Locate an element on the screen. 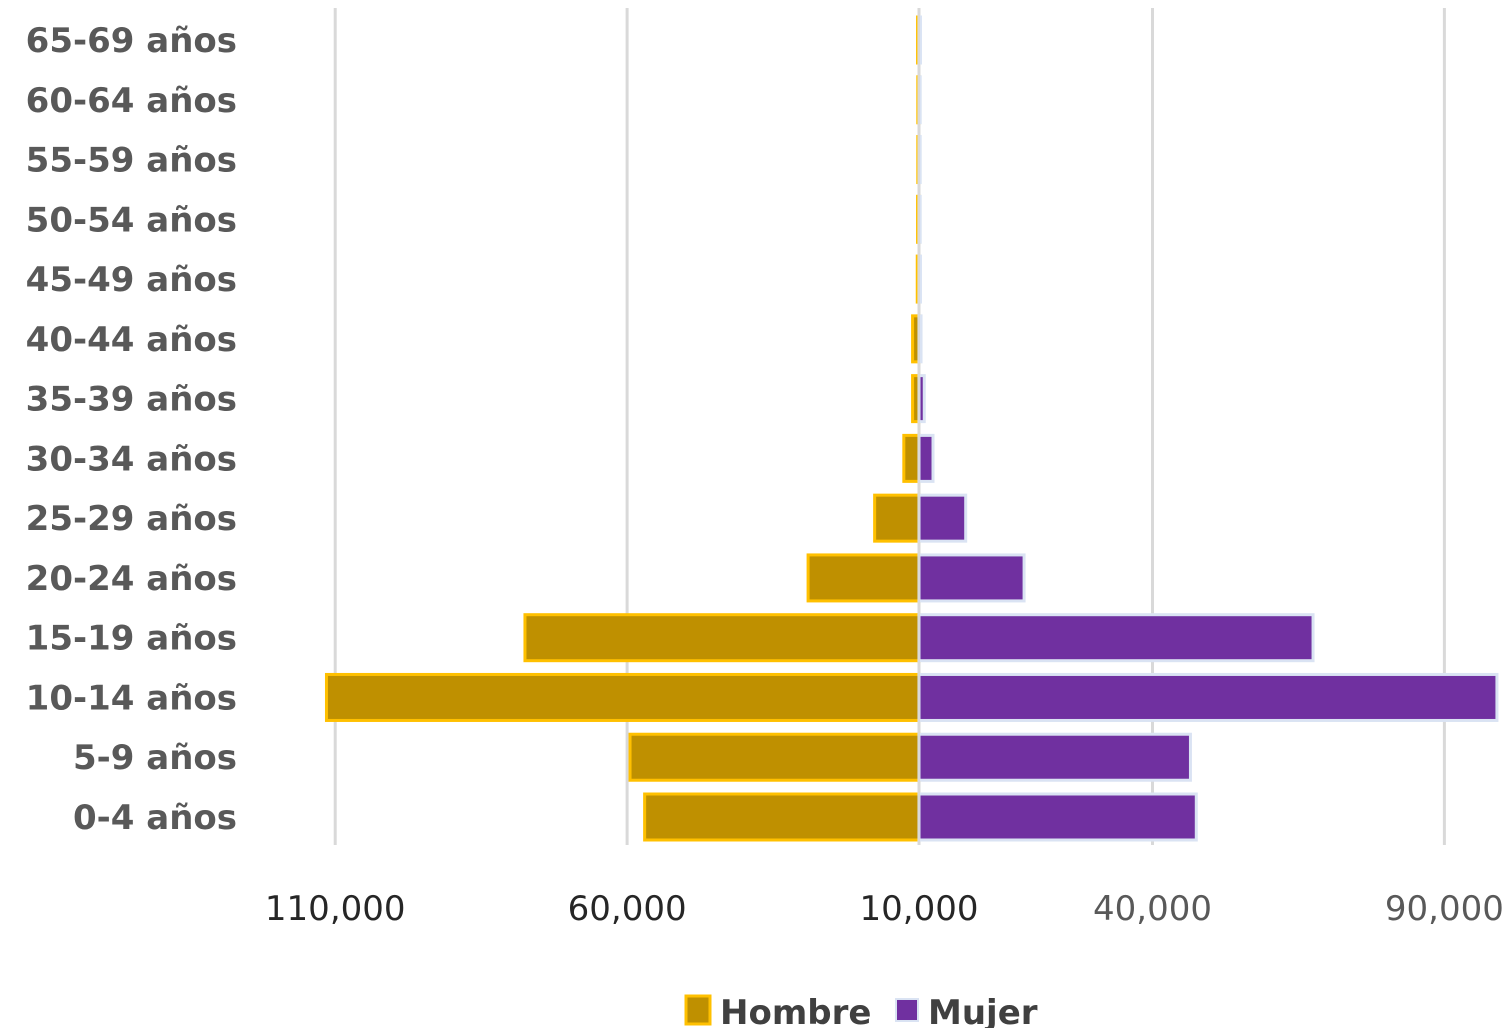 The image size is (1512, 1028). category-label-7: 35-39 años is located at coordinates (131, 400).